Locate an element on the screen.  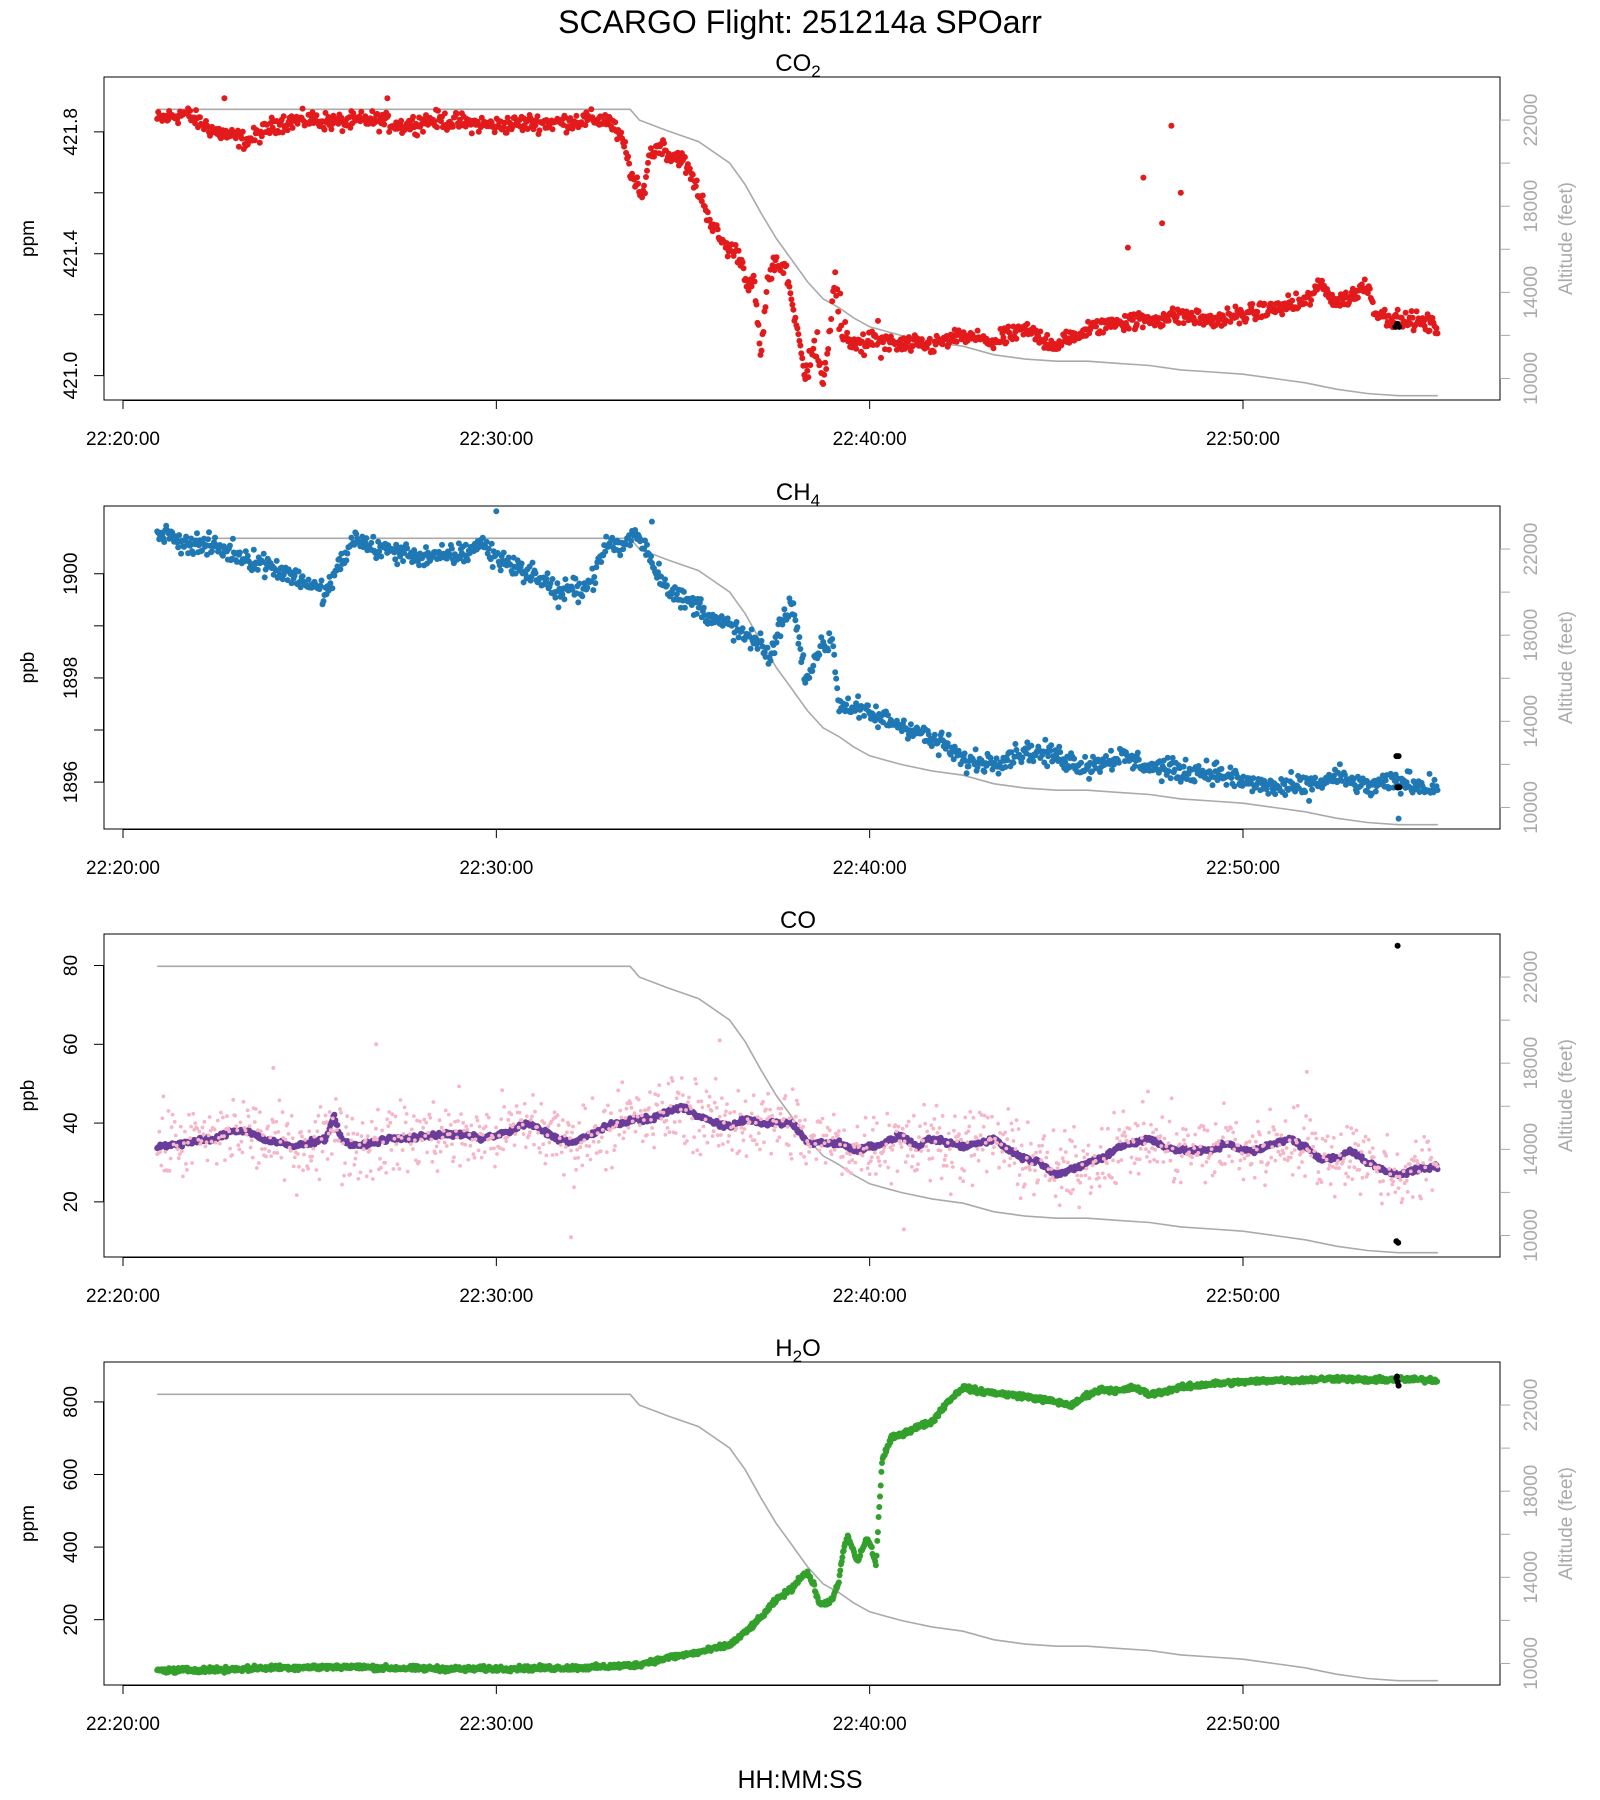
y2-tick-label: 22000 is located at coordinates (1531, 549).